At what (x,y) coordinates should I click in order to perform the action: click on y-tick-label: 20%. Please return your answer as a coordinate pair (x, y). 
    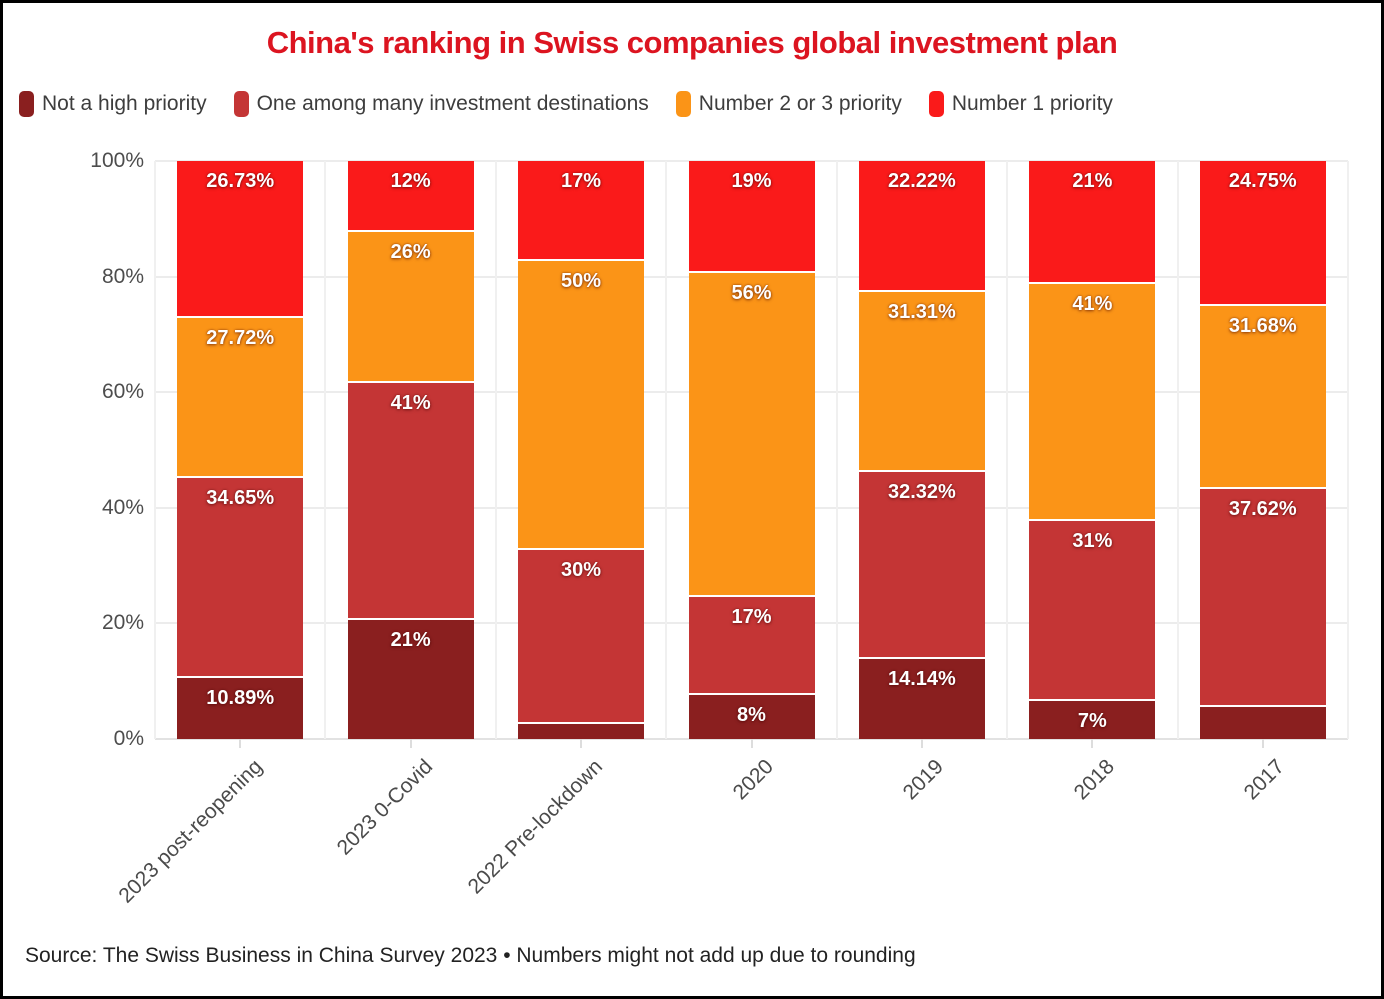
    Looking at the image, I should click on (122, 623).